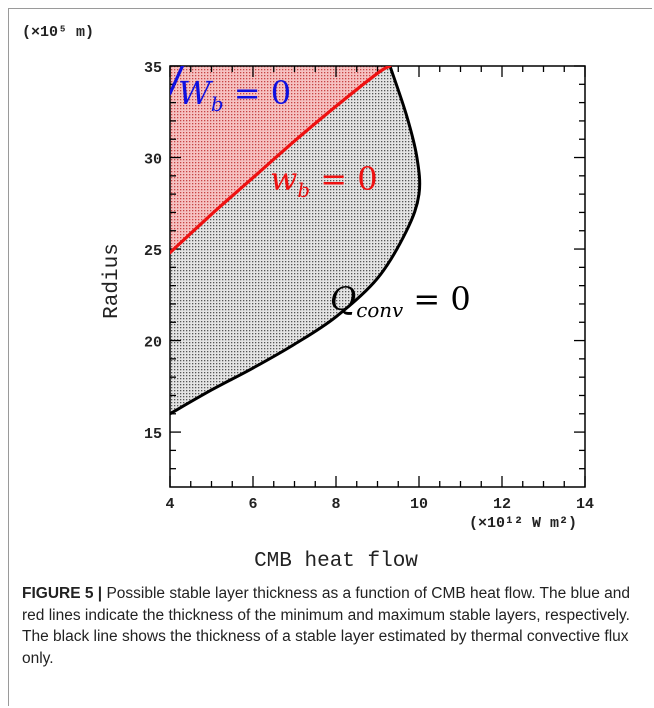  Describe the element at coordinates (419, 504) in the screenshot. I see `x-tick-label: 10` at that location.